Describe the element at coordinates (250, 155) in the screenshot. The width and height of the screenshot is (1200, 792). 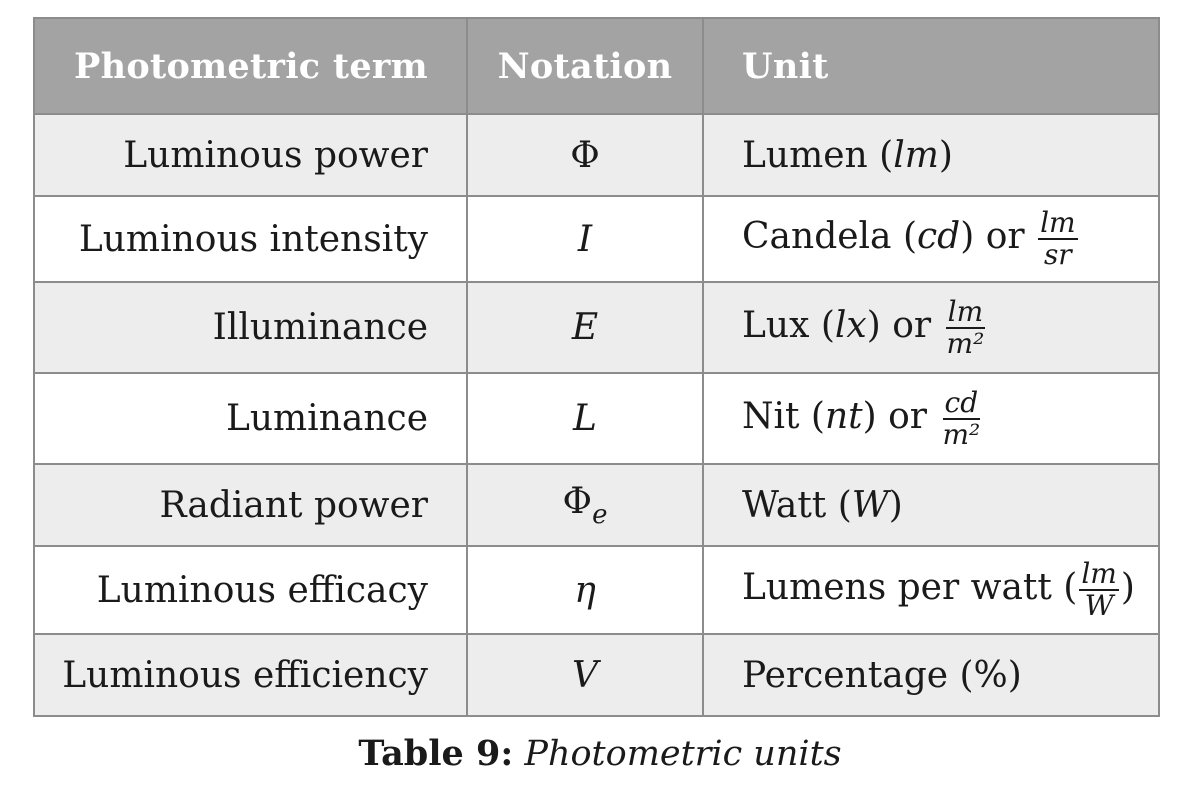
I see `term-cell: Luminous power` at that location.